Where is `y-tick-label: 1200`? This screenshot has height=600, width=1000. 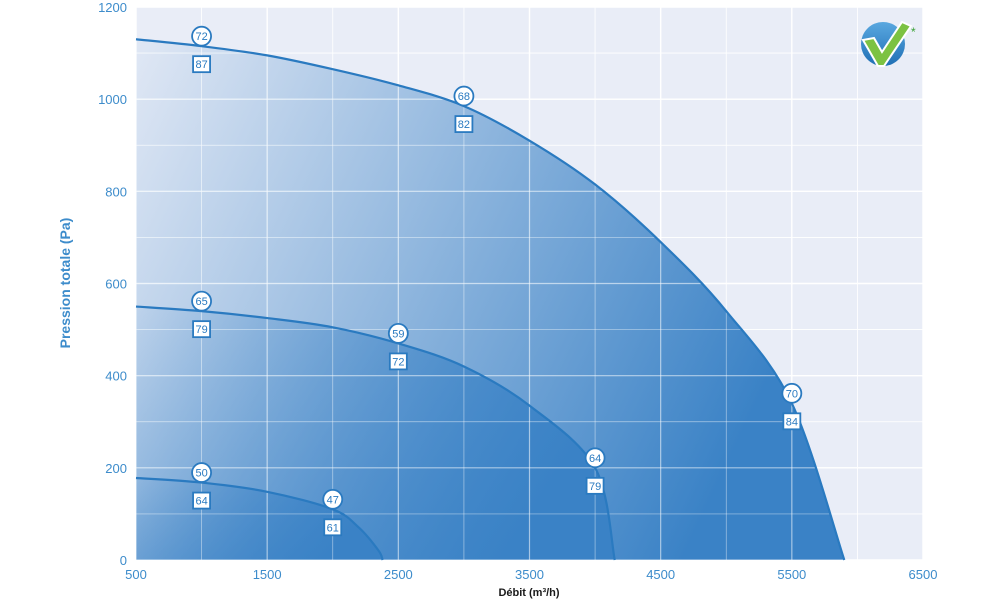
y-tick-label: 1200 is located at coordinates (112, 7).